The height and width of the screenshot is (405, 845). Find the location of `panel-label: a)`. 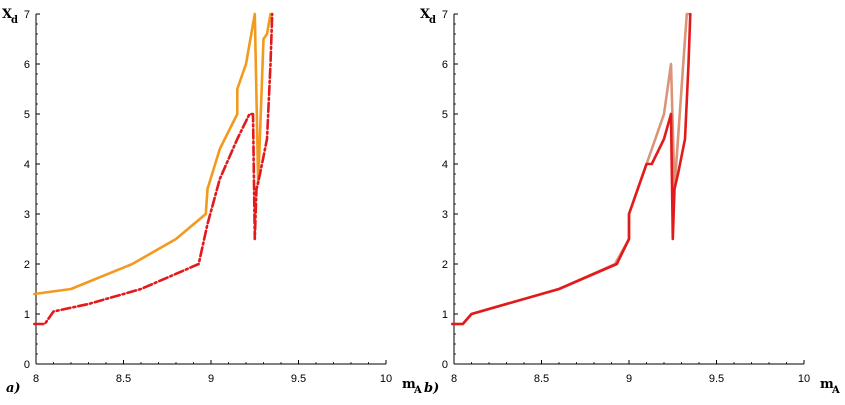

panel-label: a) is located at coordinates (13, 388).